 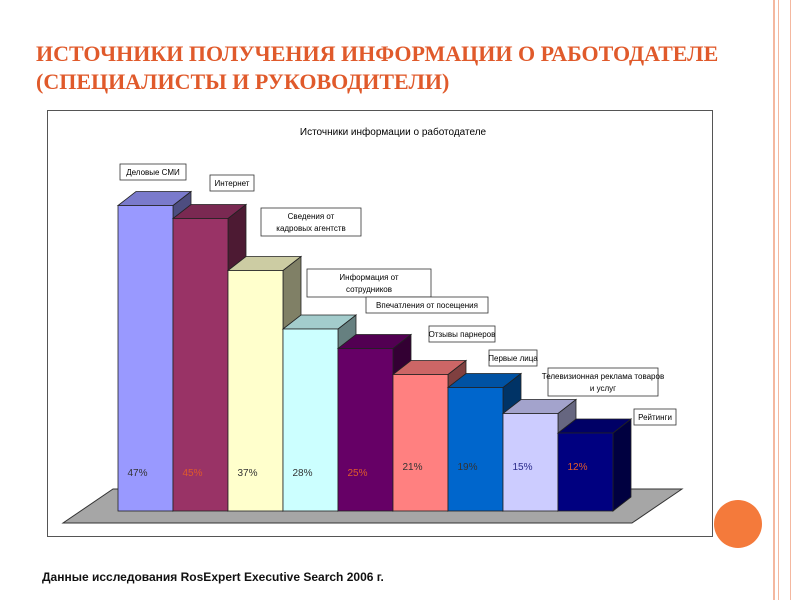 I want to click on category-label-1: Деловые СМИ, so click(x=153, y=172).